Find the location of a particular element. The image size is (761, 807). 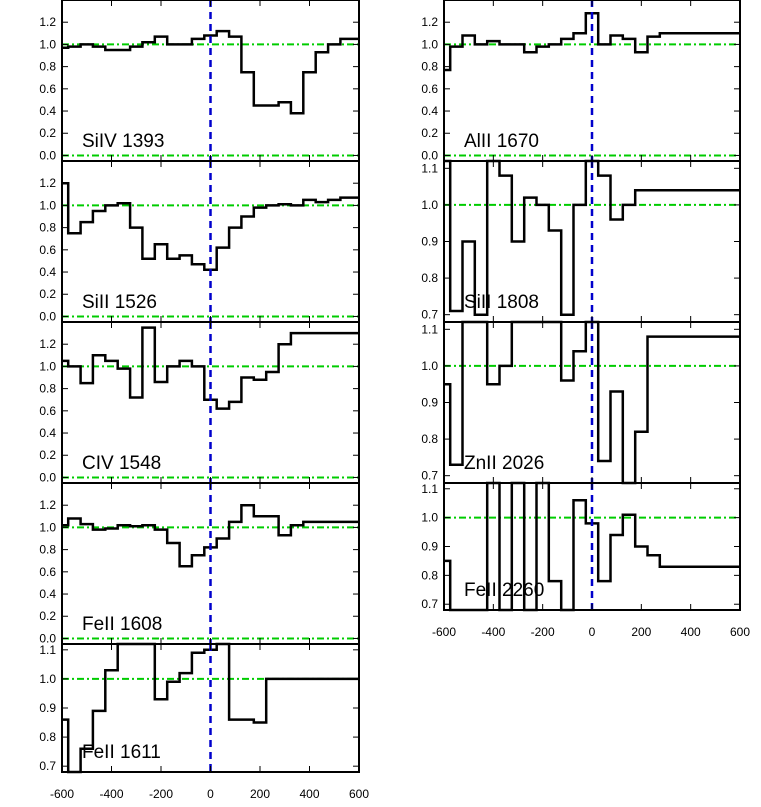

panel-7: 0.7 0.8 0.9 1.0 1.1 SiII 1808 is located at coordinates (581, 241).